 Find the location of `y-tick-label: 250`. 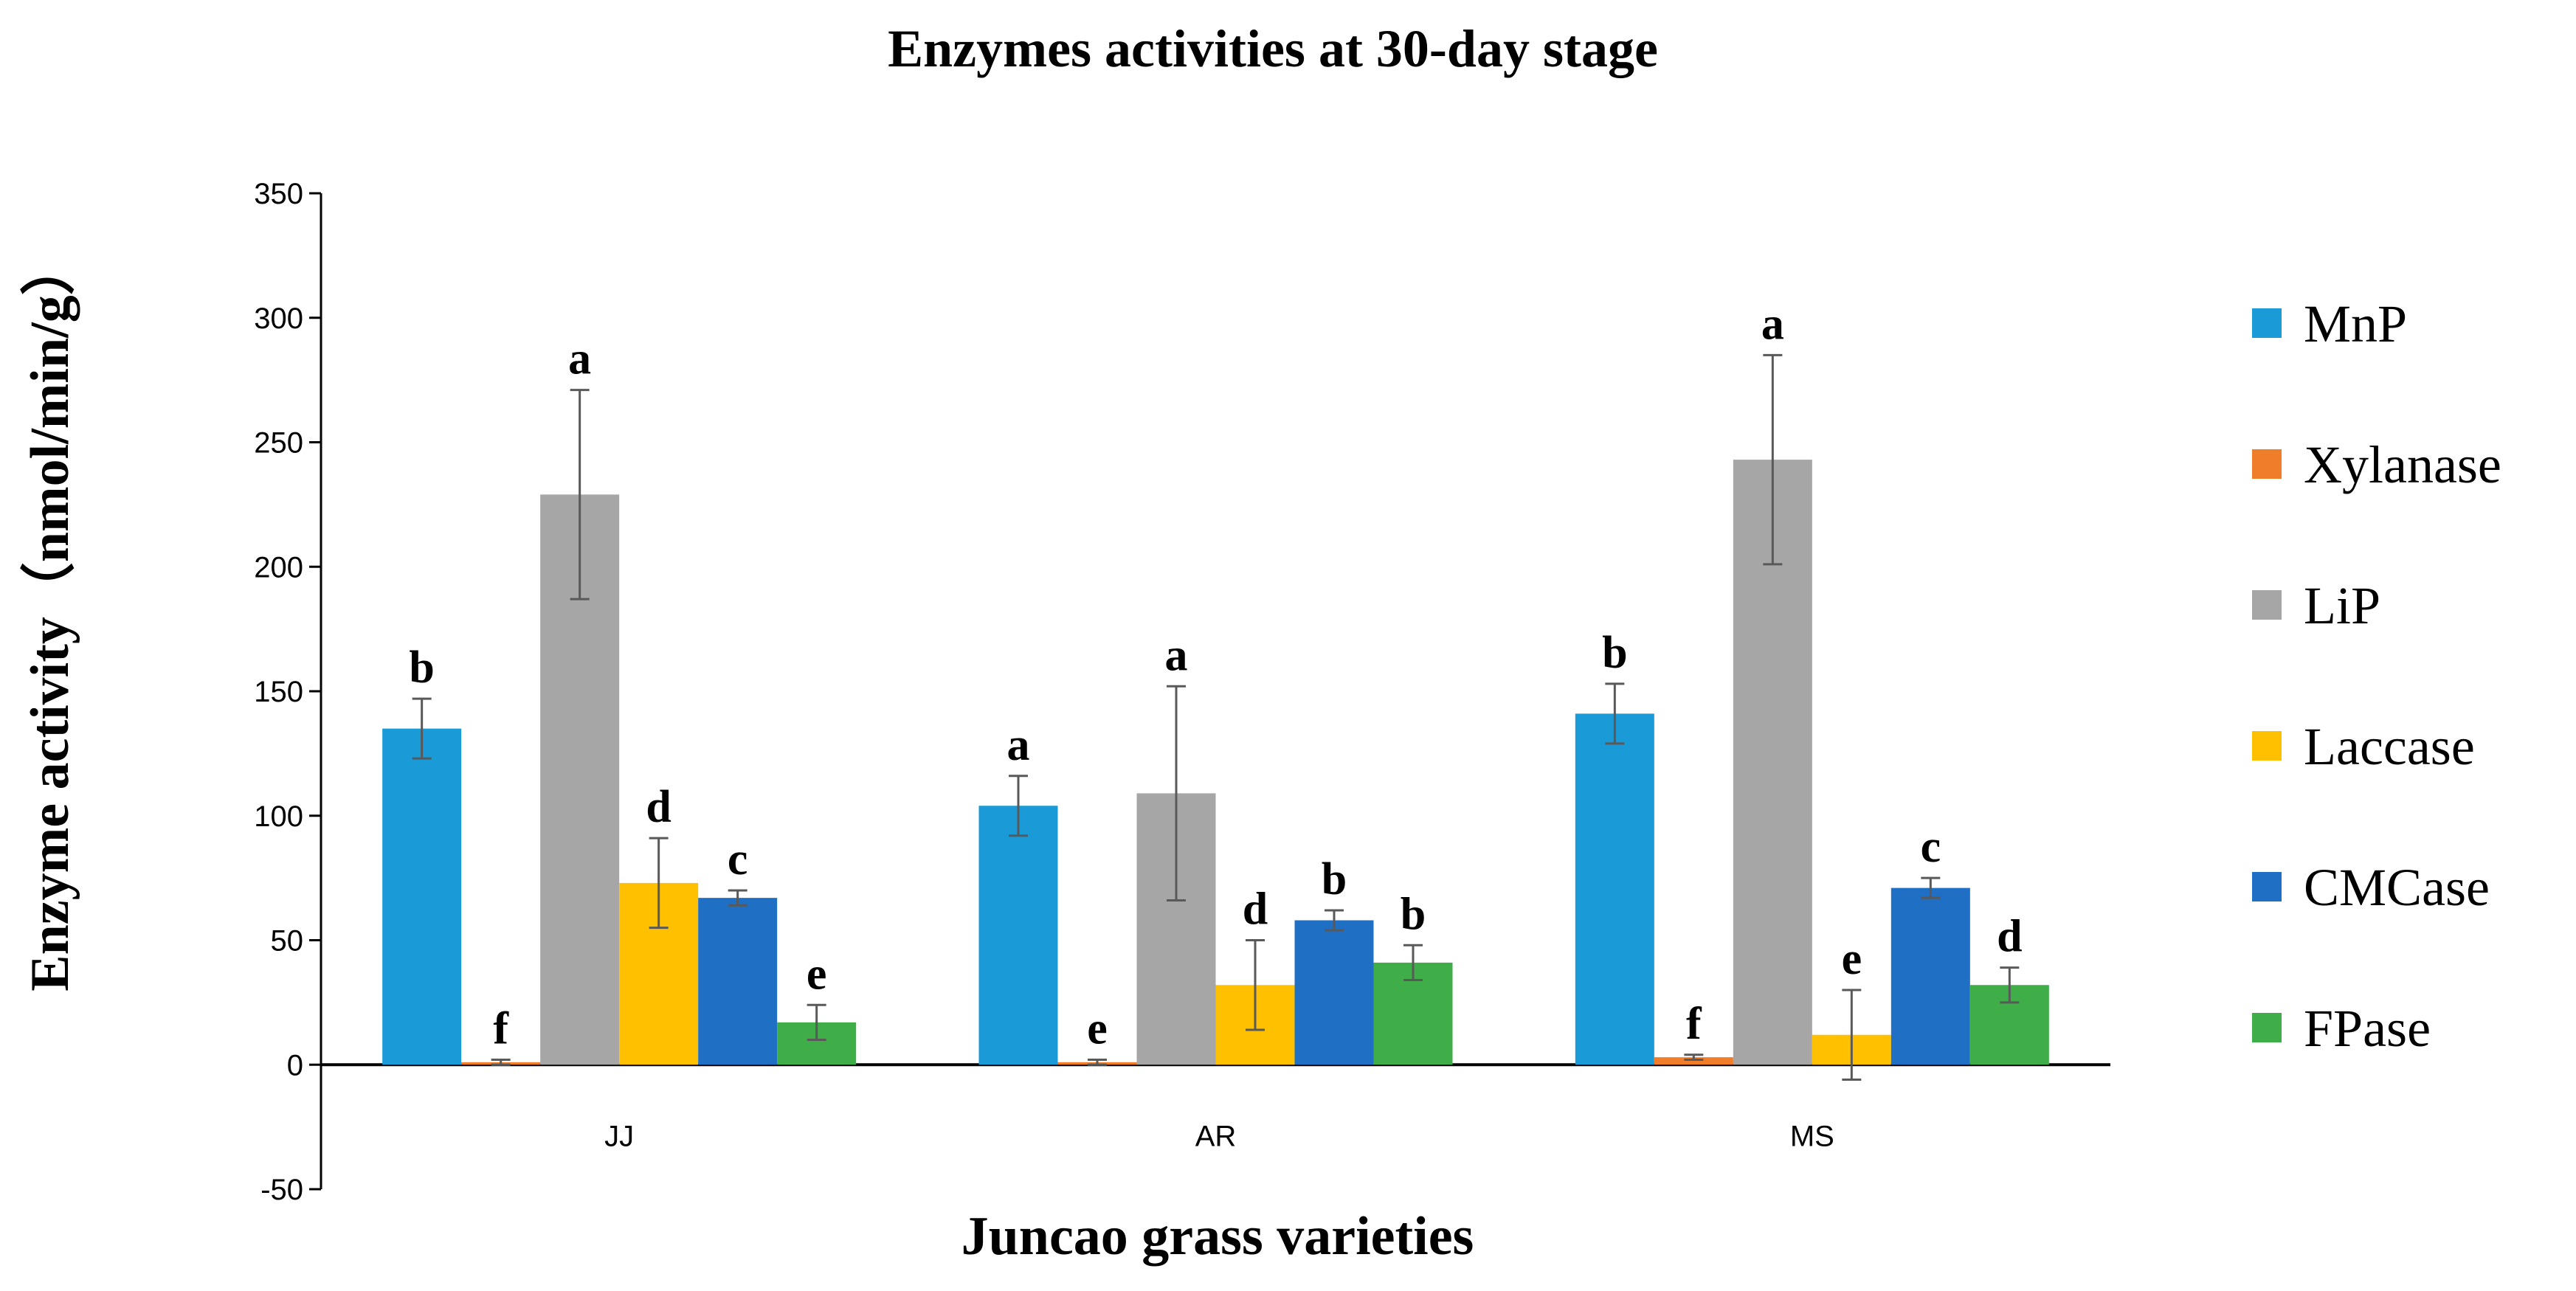

y-tick-label: 250 is located at coordinates (278, 443).